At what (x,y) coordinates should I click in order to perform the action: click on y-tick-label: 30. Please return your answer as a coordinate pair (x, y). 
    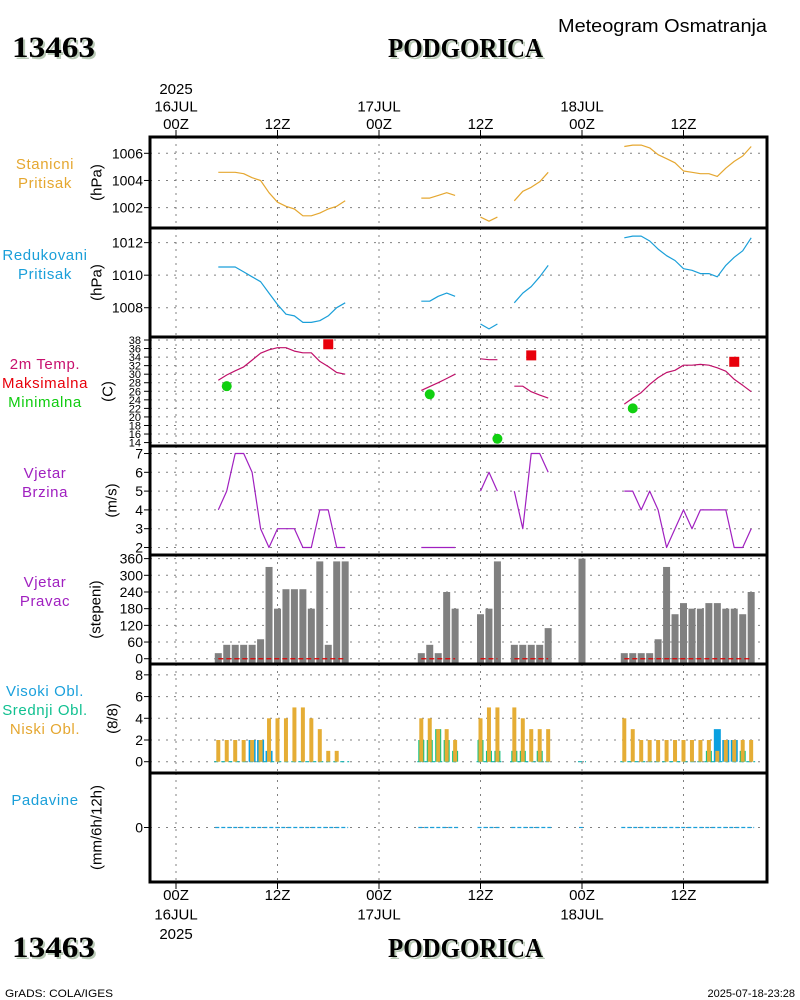
    Looking at the image, I should click on (135, 375).